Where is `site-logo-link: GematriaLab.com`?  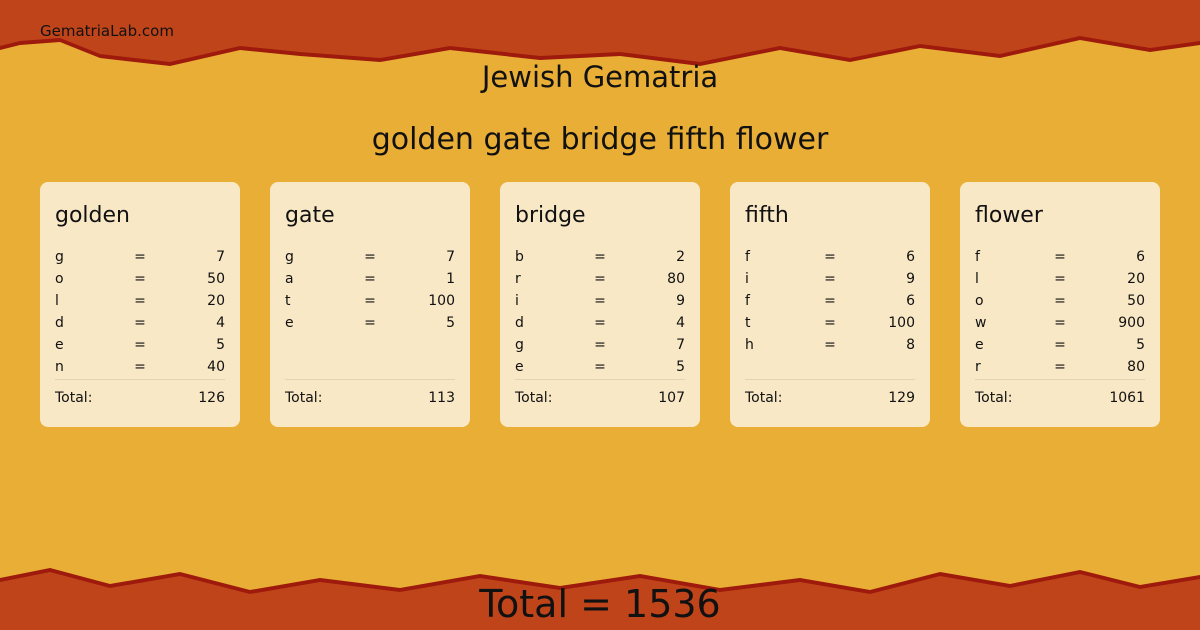
site-logo-link: GematriaLab.com is located at coordinates (107, 31).